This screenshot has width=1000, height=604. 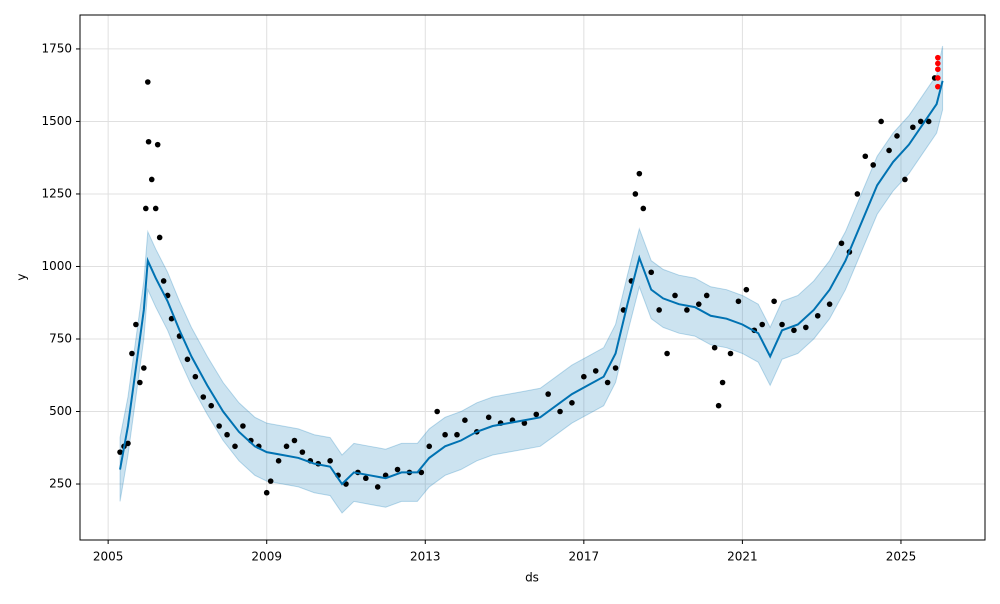 I want to click on x-tick-label: 2013, so click(x=425, y=557).